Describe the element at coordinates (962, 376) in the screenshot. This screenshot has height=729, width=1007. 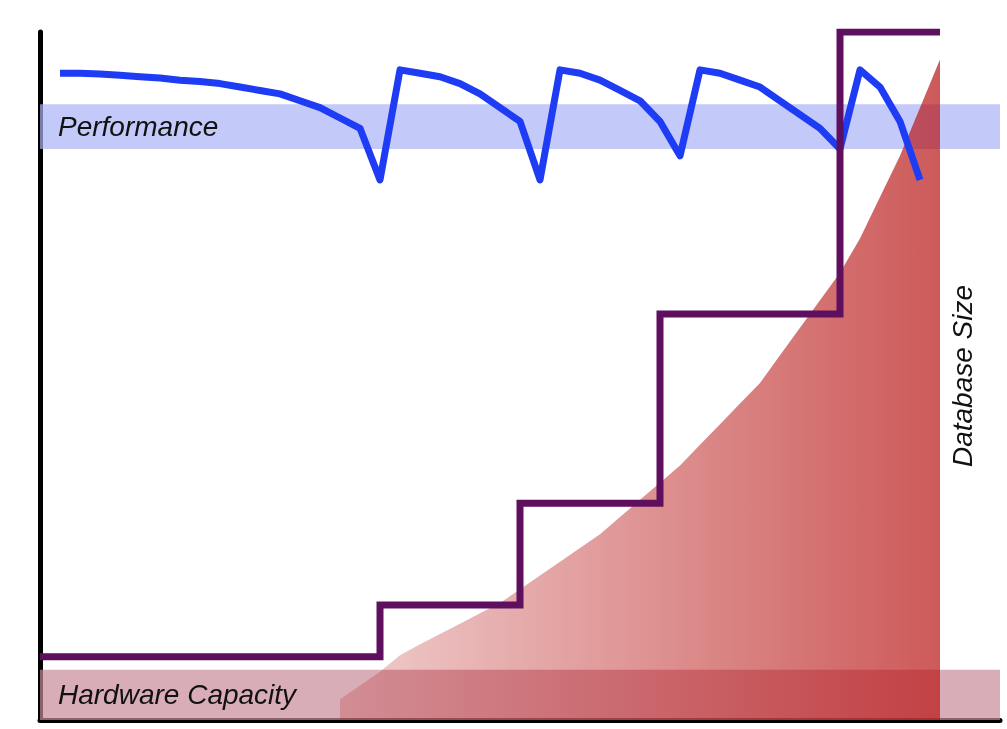
I see `text: Database Size` at that location.